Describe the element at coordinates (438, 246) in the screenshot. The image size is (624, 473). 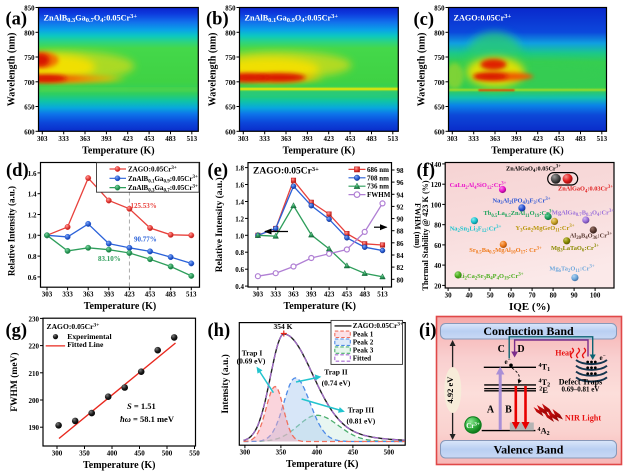
I see `svg-text: 60` at that location.